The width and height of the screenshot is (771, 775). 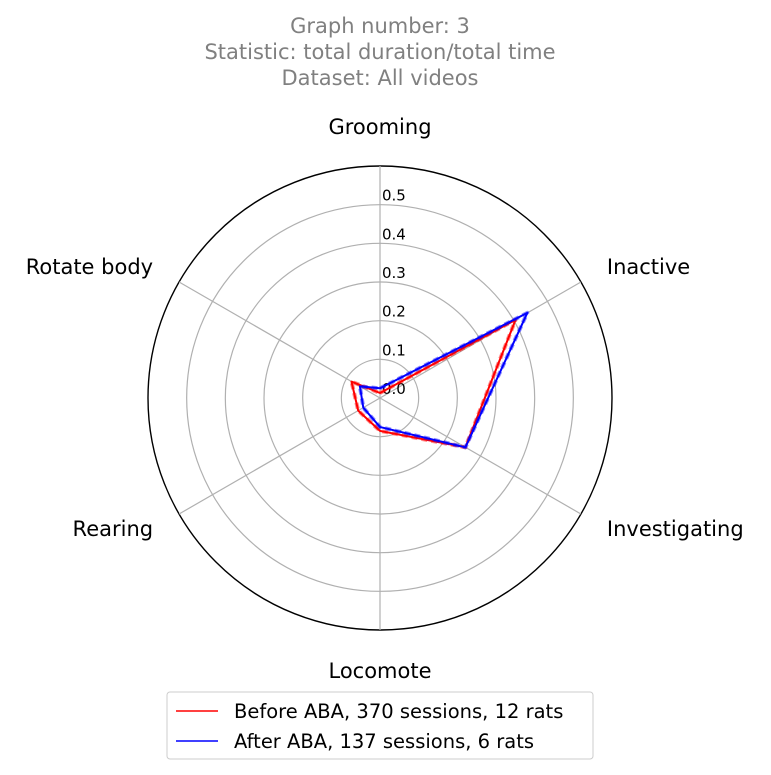 I want to click on legend-box, so click(x=380, y=725).